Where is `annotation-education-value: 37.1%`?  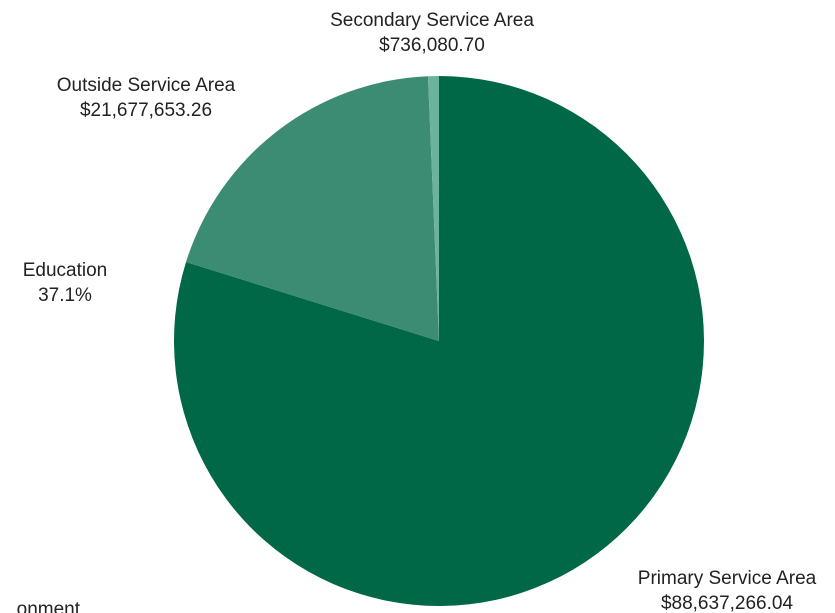
annotation-education-value: 37.1% is located at coordinates (65, 295).